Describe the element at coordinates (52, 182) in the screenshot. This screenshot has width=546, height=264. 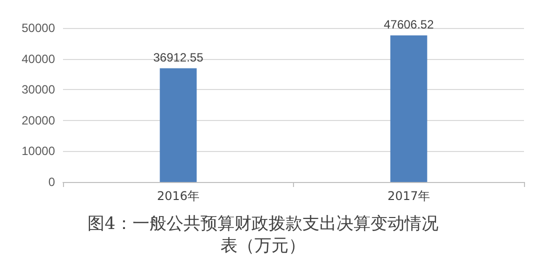
I see `y-tick-label: 0` at that location.